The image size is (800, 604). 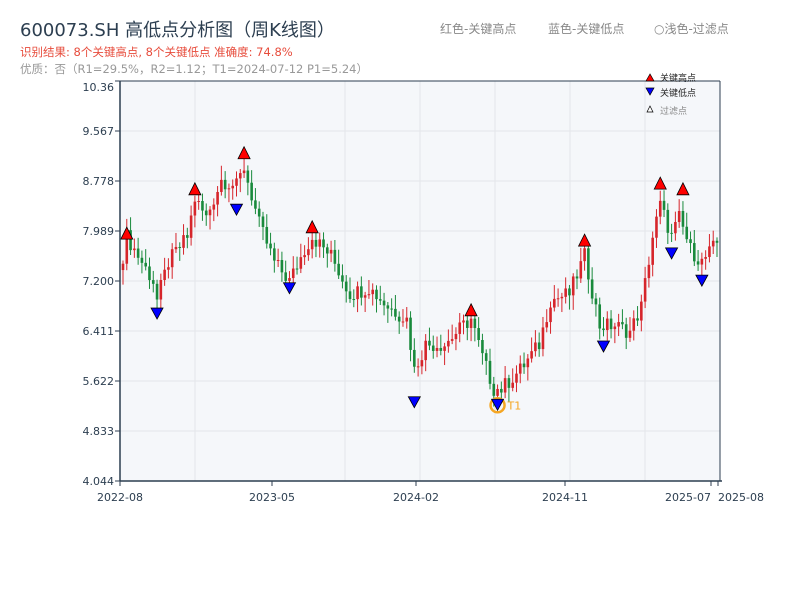 I want to click on y-tick-label: 4.044, so click(x=99, y=481).